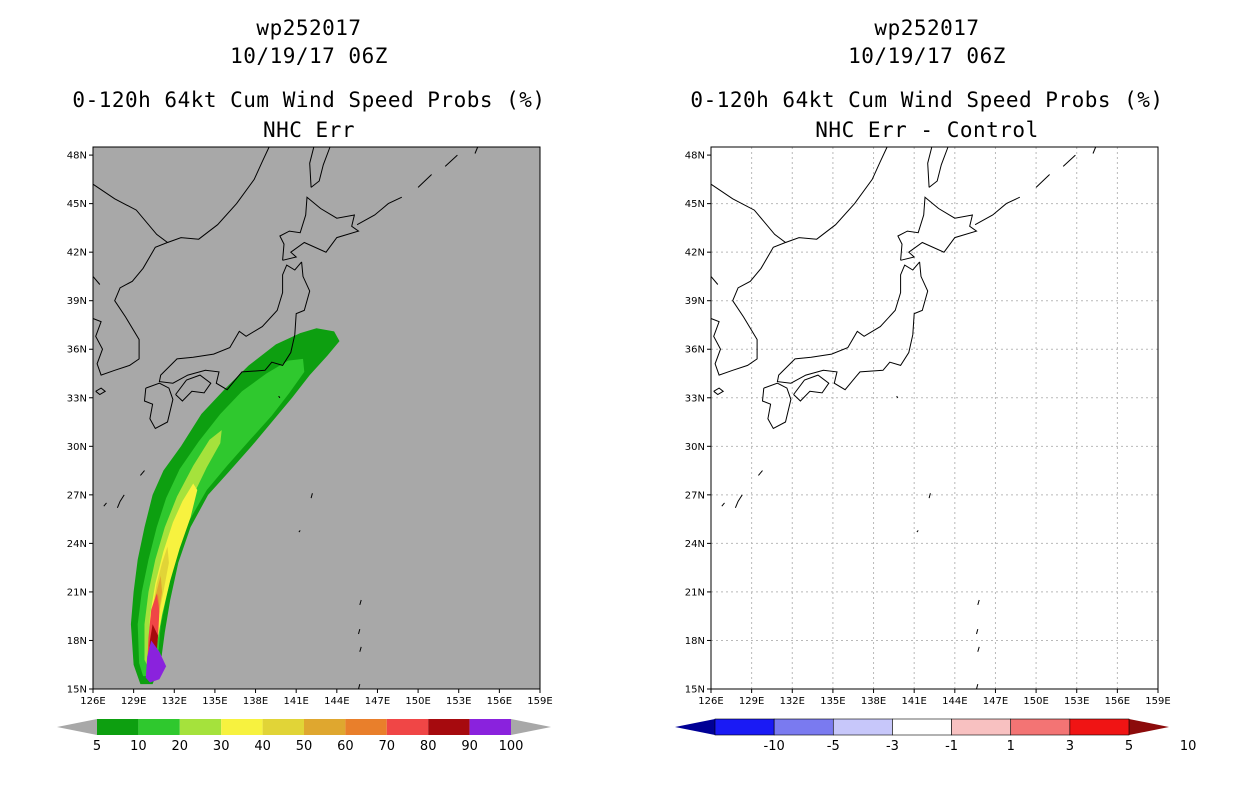 This screenshot has height=800, width=1236. What do you see at coordinates (387, 746) in the screenshot?
I see `colorbar-label: 70` at bounding box center [387, 746].